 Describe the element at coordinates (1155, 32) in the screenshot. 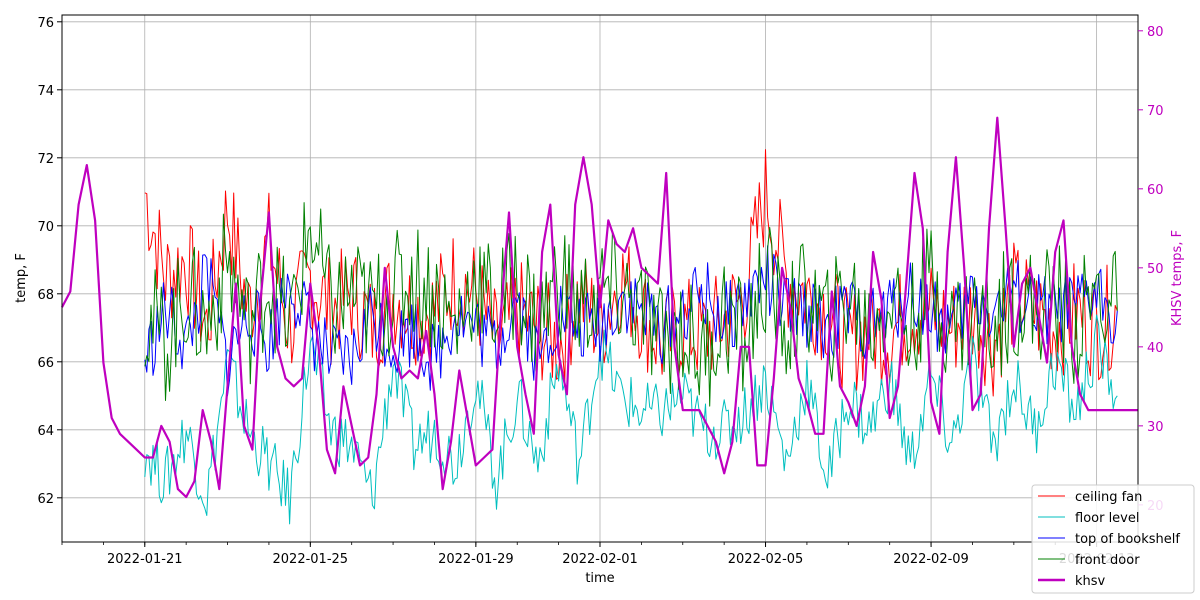

I see `y2-tick-label: 80` at that location.